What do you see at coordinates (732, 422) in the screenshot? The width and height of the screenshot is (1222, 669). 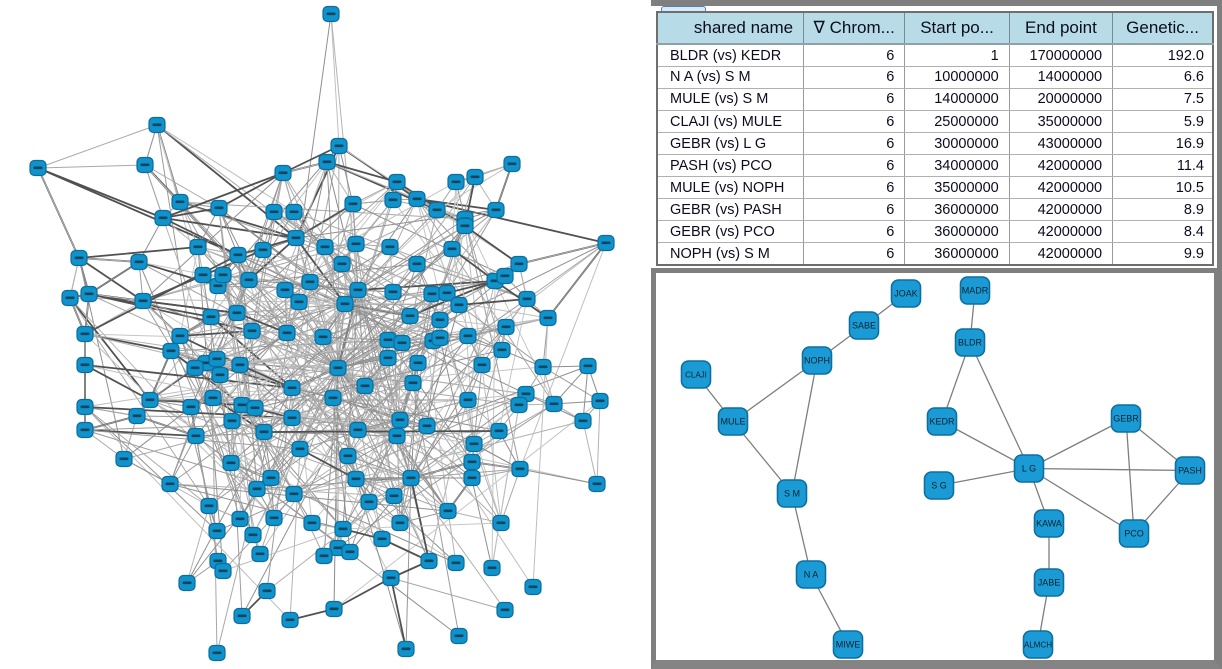 I see `svg-text: MULE` at bounding box center [732, 422].